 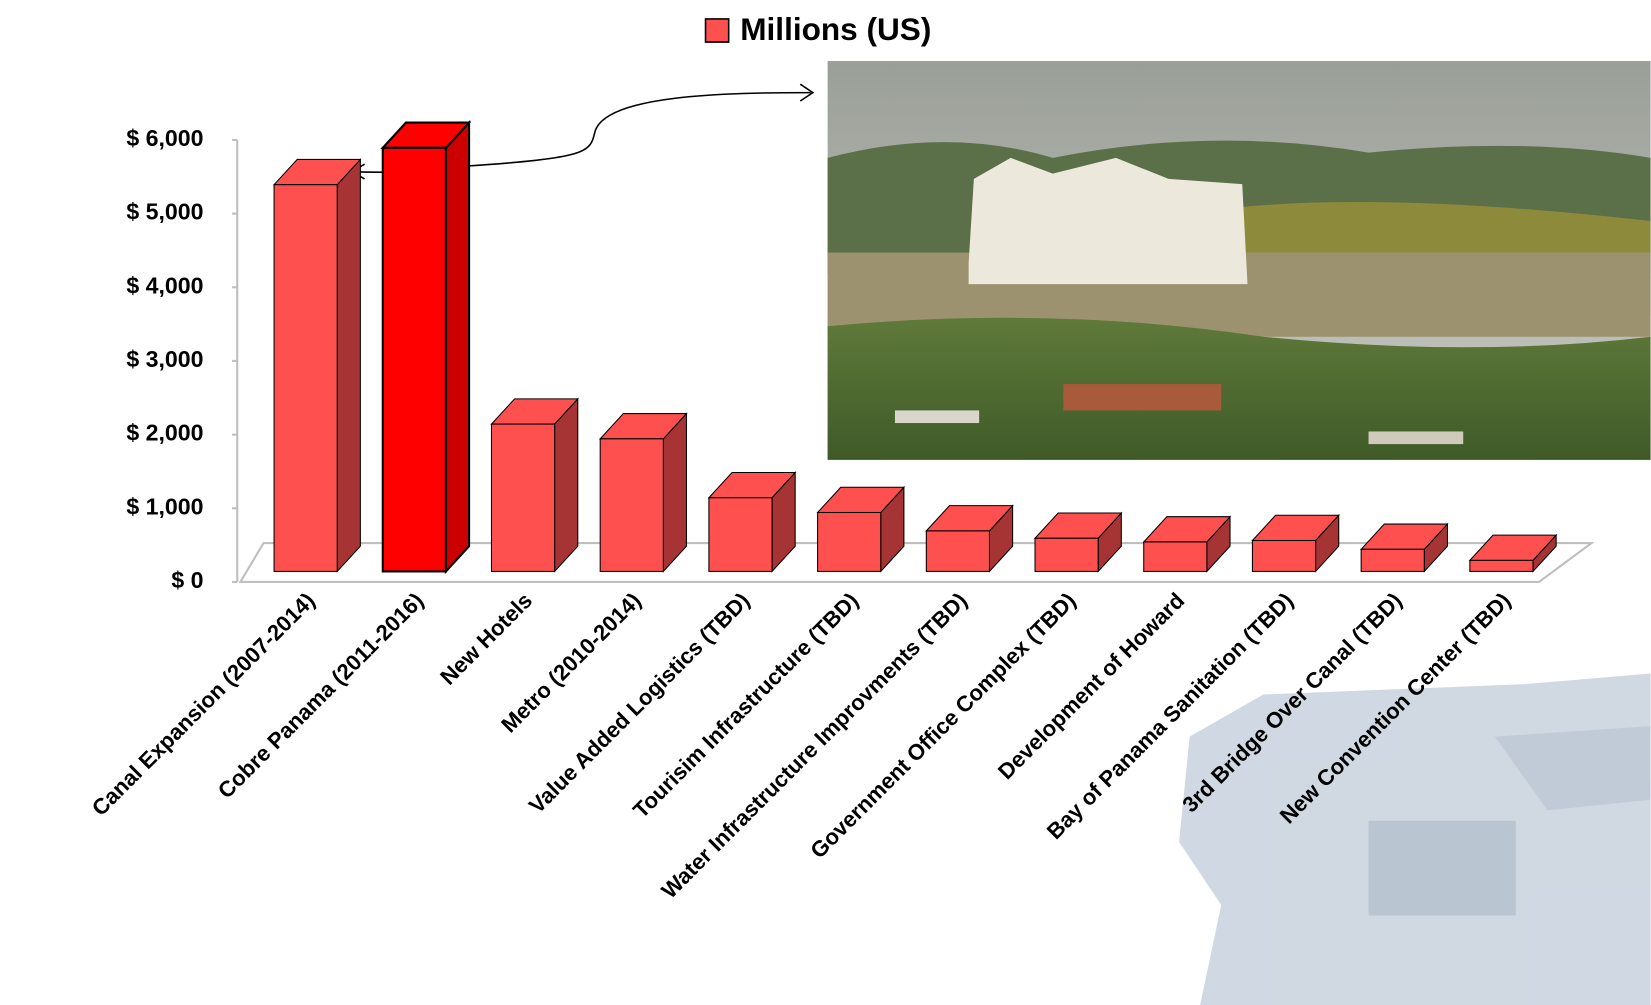 I want to click on arrow, so click(x=637, y=129).